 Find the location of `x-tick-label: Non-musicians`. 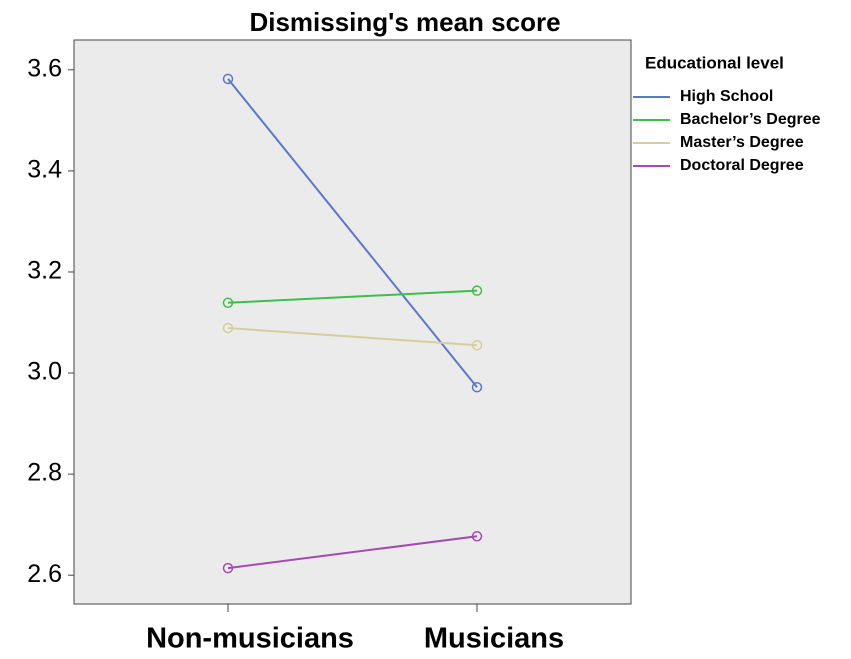

x-tick-label: Non-musicians is located at coordinates (250, 639).